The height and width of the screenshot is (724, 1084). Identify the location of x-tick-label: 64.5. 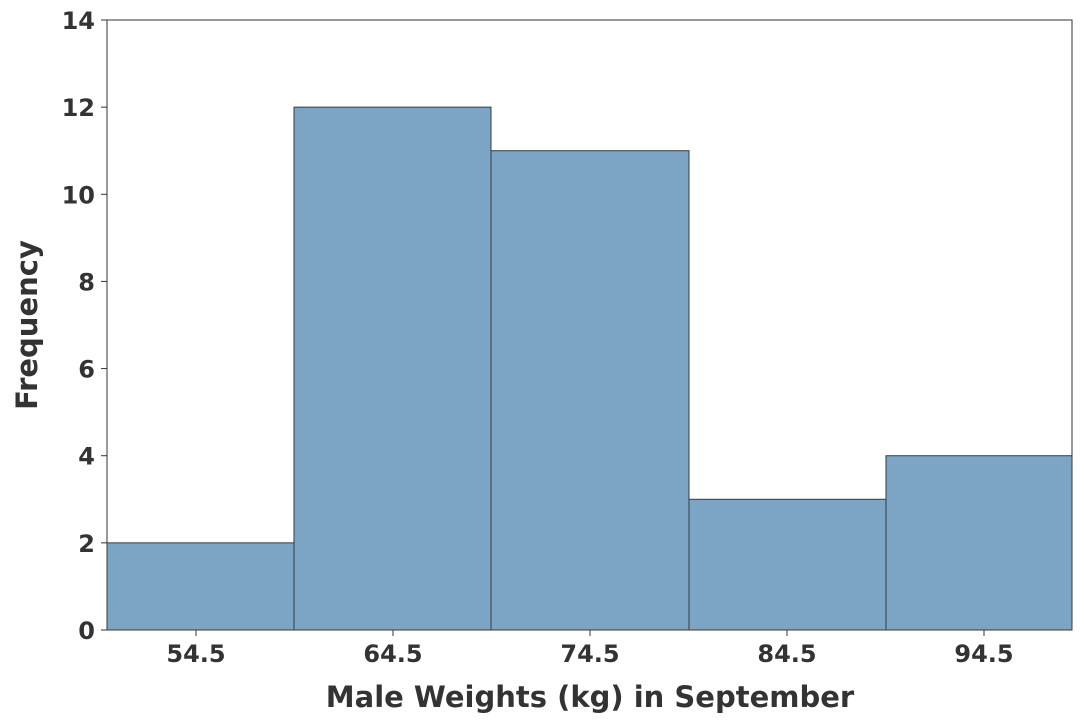
(392, 654).